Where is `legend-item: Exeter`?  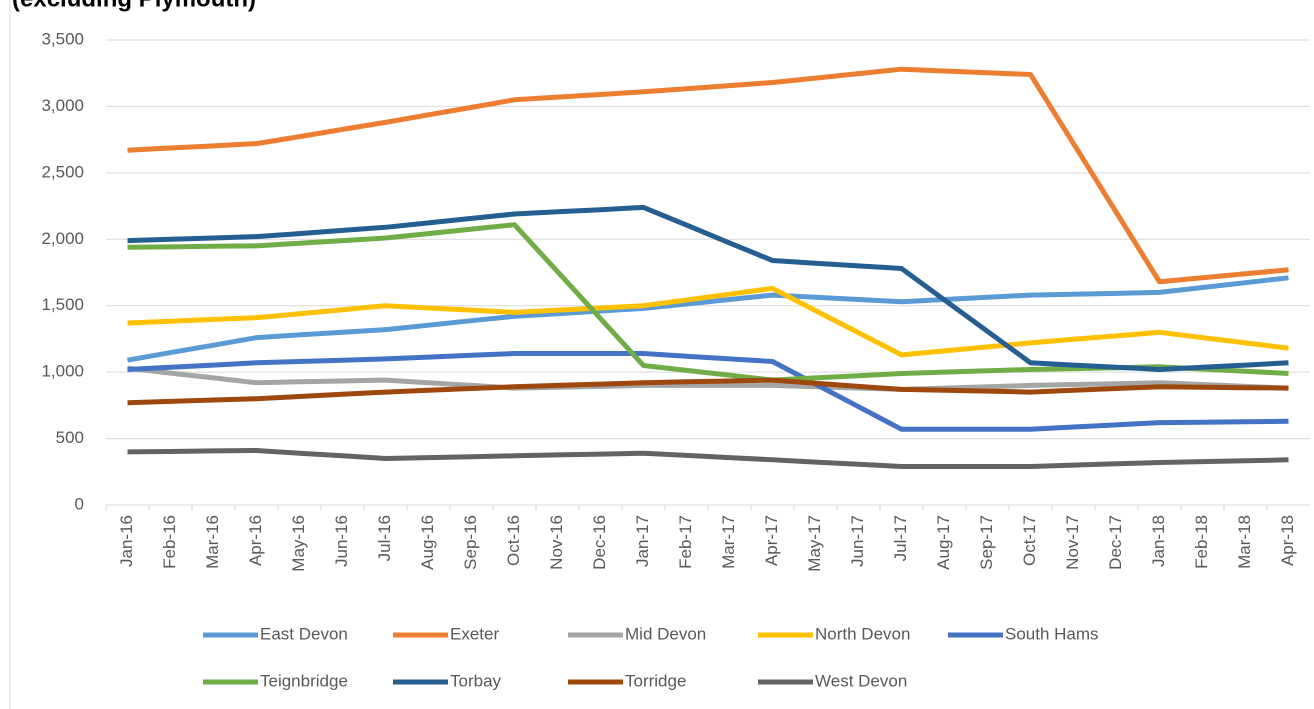 legend-item: Exeter is located at coordinates (446, 633).